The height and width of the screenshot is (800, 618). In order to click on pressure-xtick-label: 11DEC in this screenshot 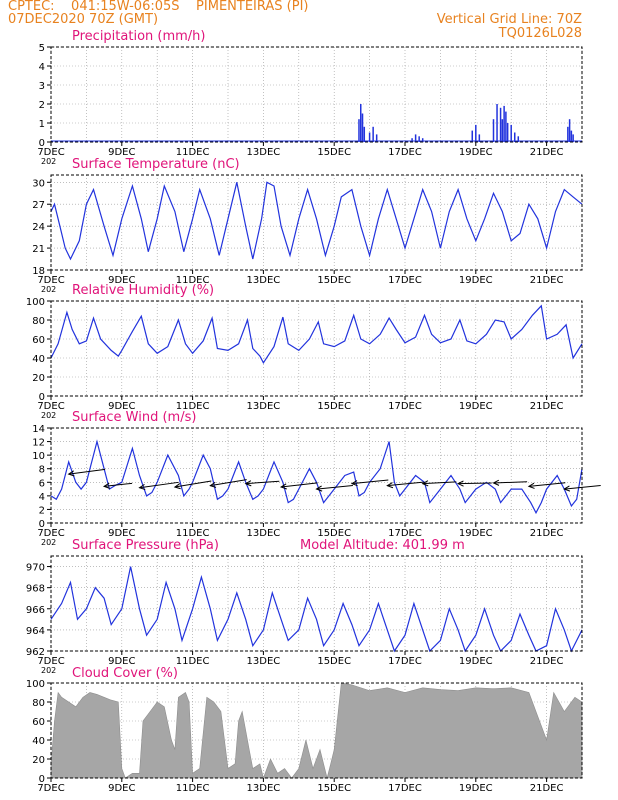, I will do `click(193, 661)`.